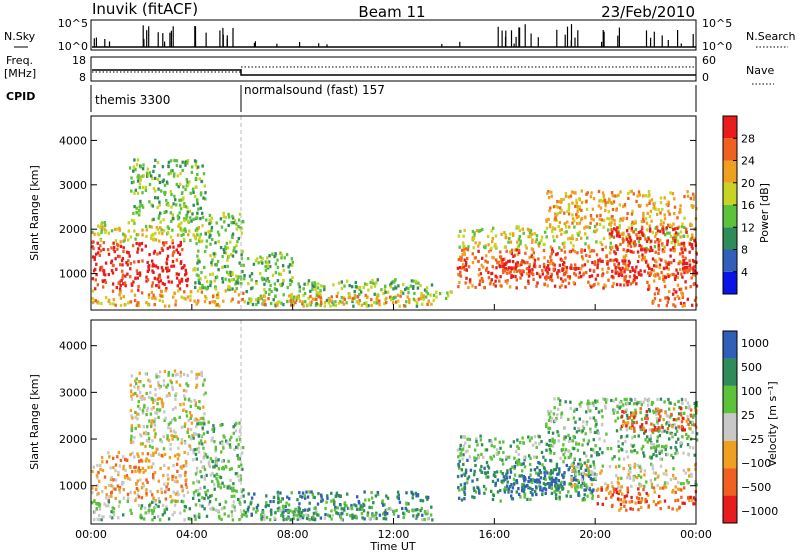 Image resolution: width=800 pixels, height=554 pixels. Describe the element at coordinates (82, 77) in the screenshot. I see `freq-tick-bottom: 8` at that location.